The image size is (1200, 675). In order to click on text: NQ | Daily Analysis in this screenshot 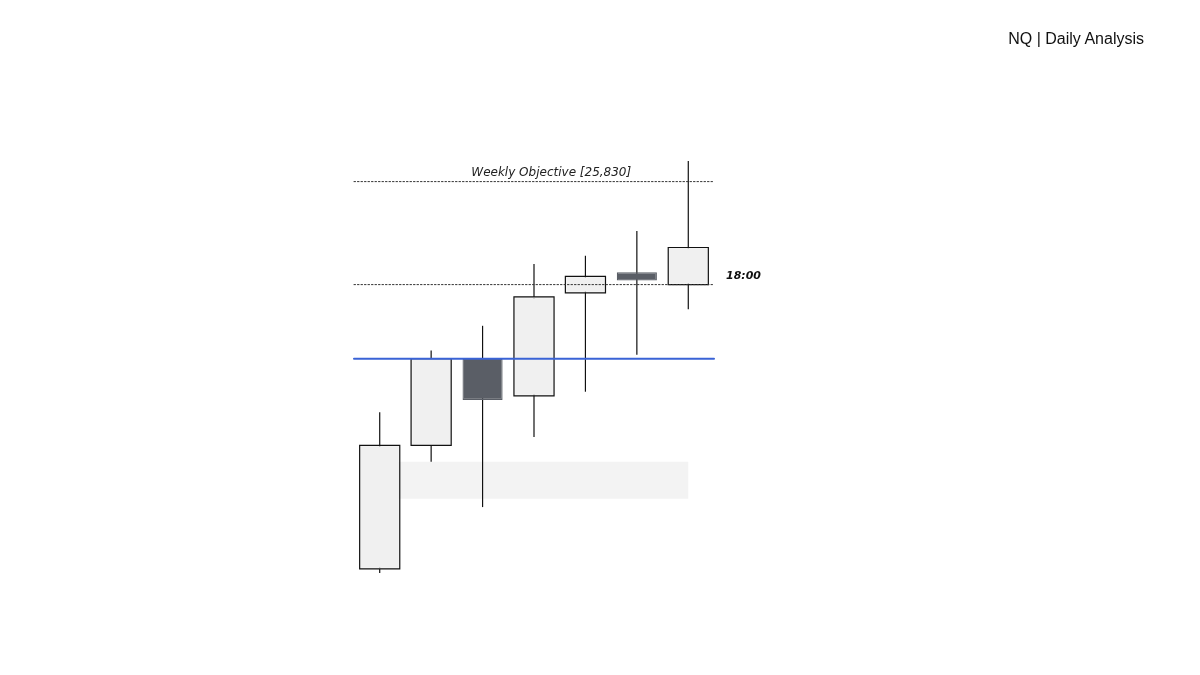, I will do `click(1076, 39)`.